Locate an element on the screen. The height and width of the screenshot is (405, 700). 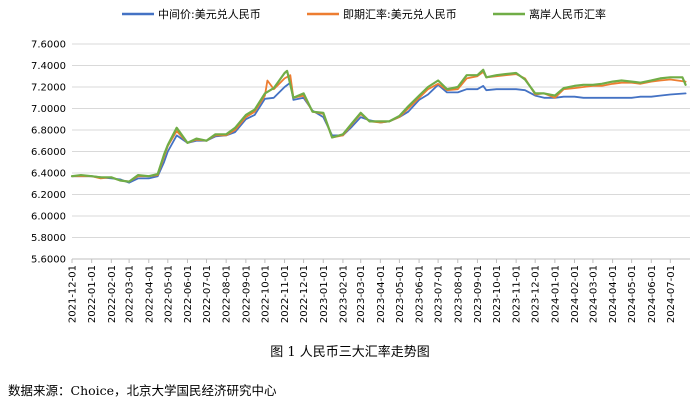
y-tick-label: 7.2000 is located at coordinates (48, 88).